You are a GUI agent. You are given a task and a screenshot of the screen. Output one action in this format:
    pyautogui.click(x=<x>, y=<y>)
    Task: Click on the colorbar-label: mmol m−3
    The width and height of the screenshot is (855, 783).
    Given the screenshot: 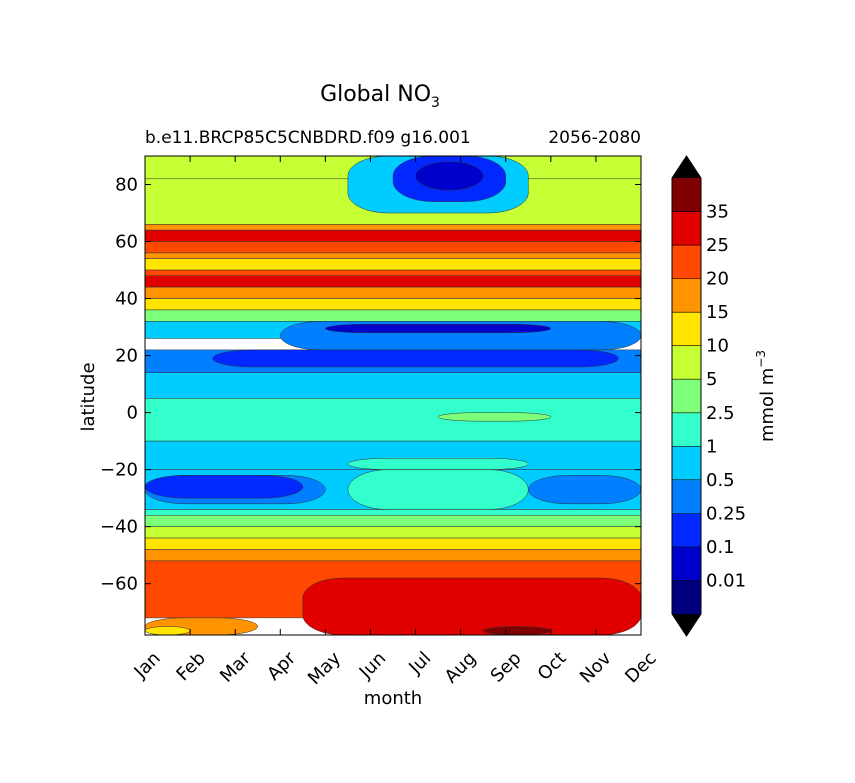 What is the action you would take?
    pyautogui.click(x=766, y=396)
    